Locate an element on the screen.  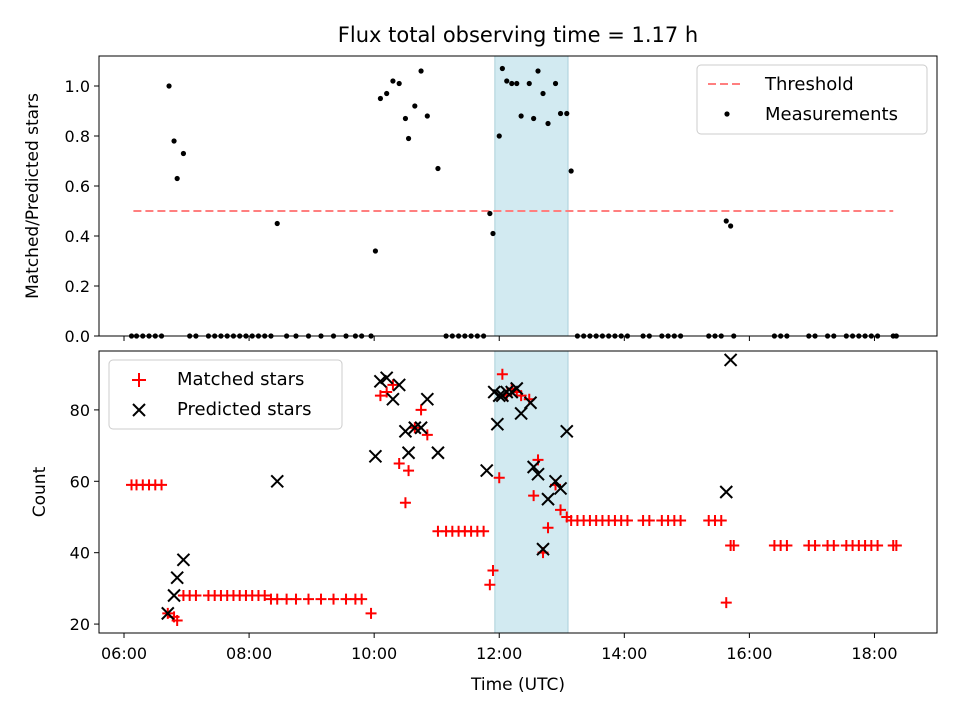
bottom-ytick-label: 20 is located at coordinates (80, 624).